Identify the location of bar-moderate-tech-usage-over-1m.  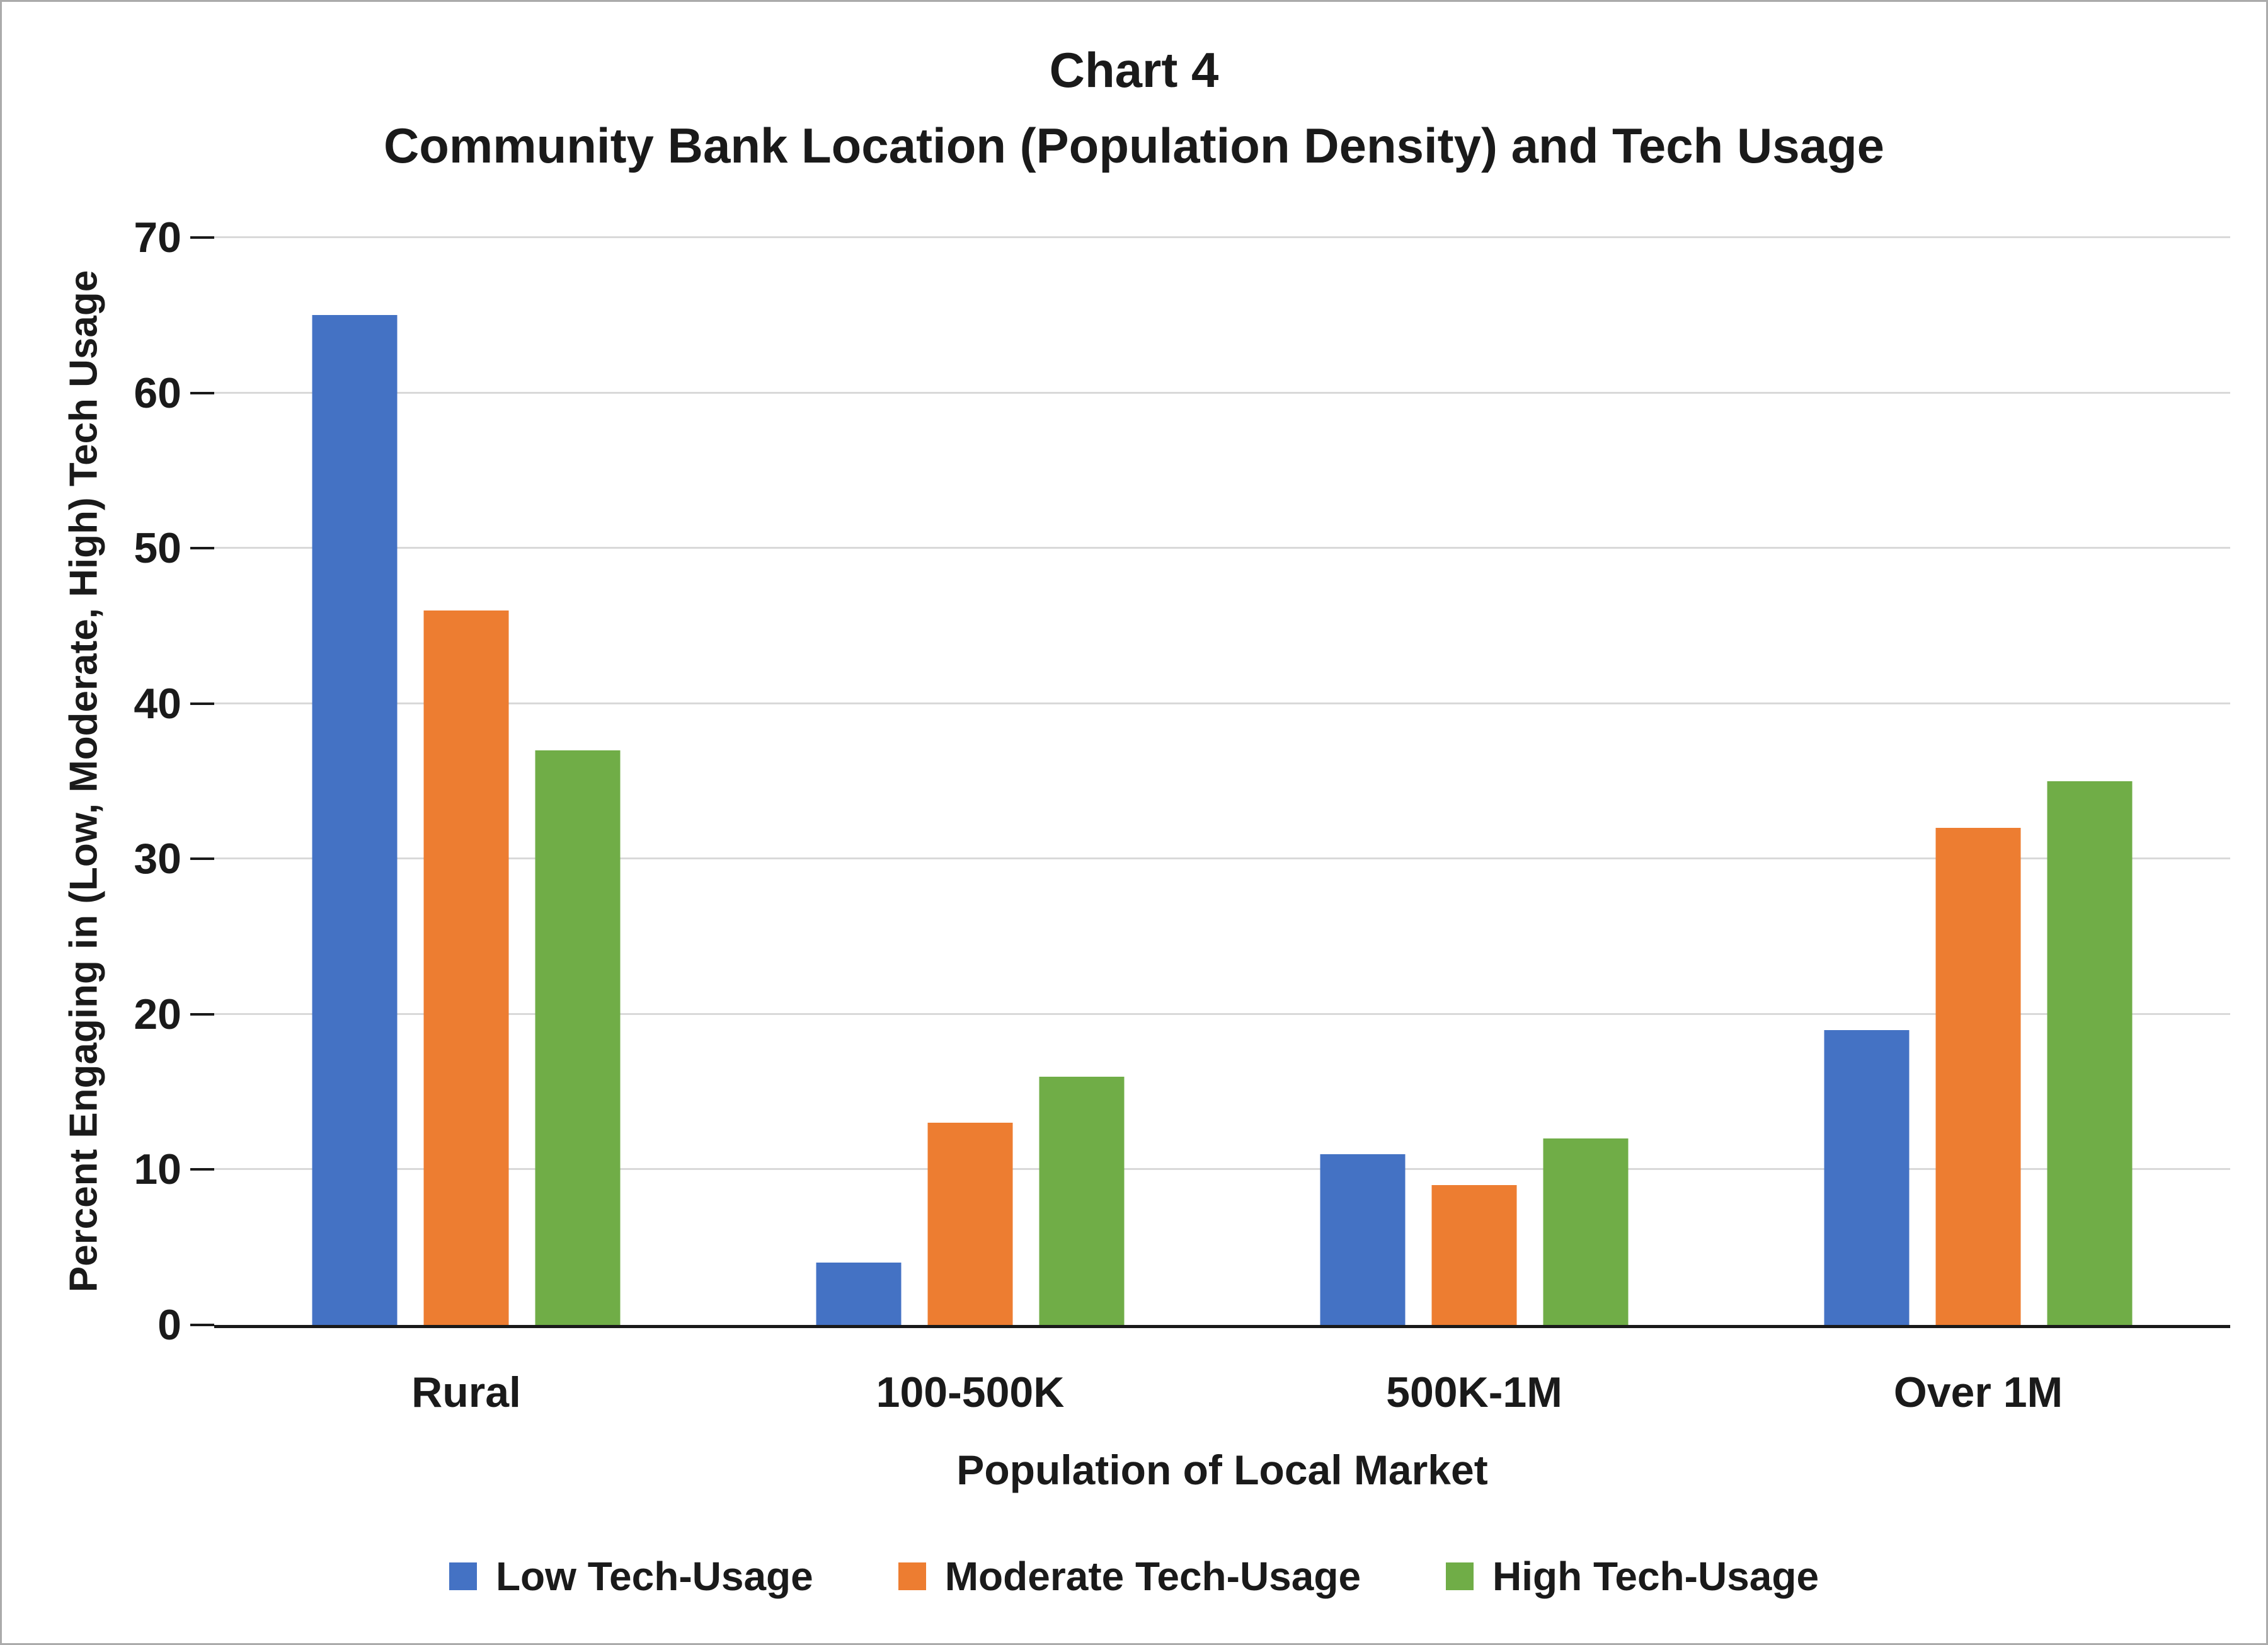
(1978, 1076).